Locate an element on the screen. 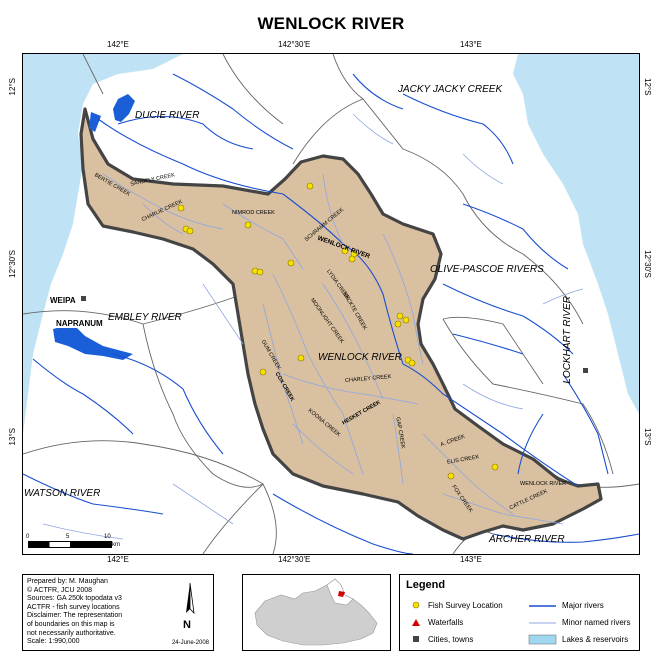 This screenshot has width=662, height=662. basin-olive-label: OLIVE-PASCOE RIVERS is located at coordinates (487, 269).